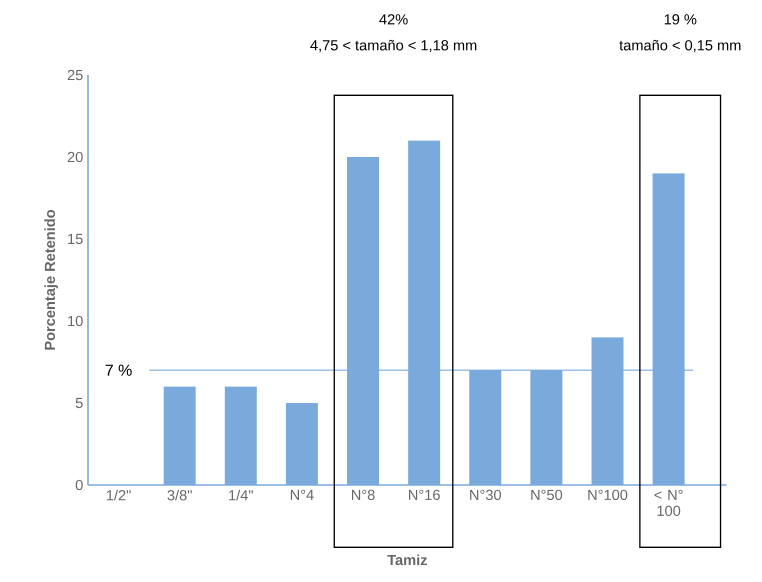 The image size is (762, 582). Describe the element at coordinates (75, 321) in the screenshot. I see `y-tick-label: 10` at that location.